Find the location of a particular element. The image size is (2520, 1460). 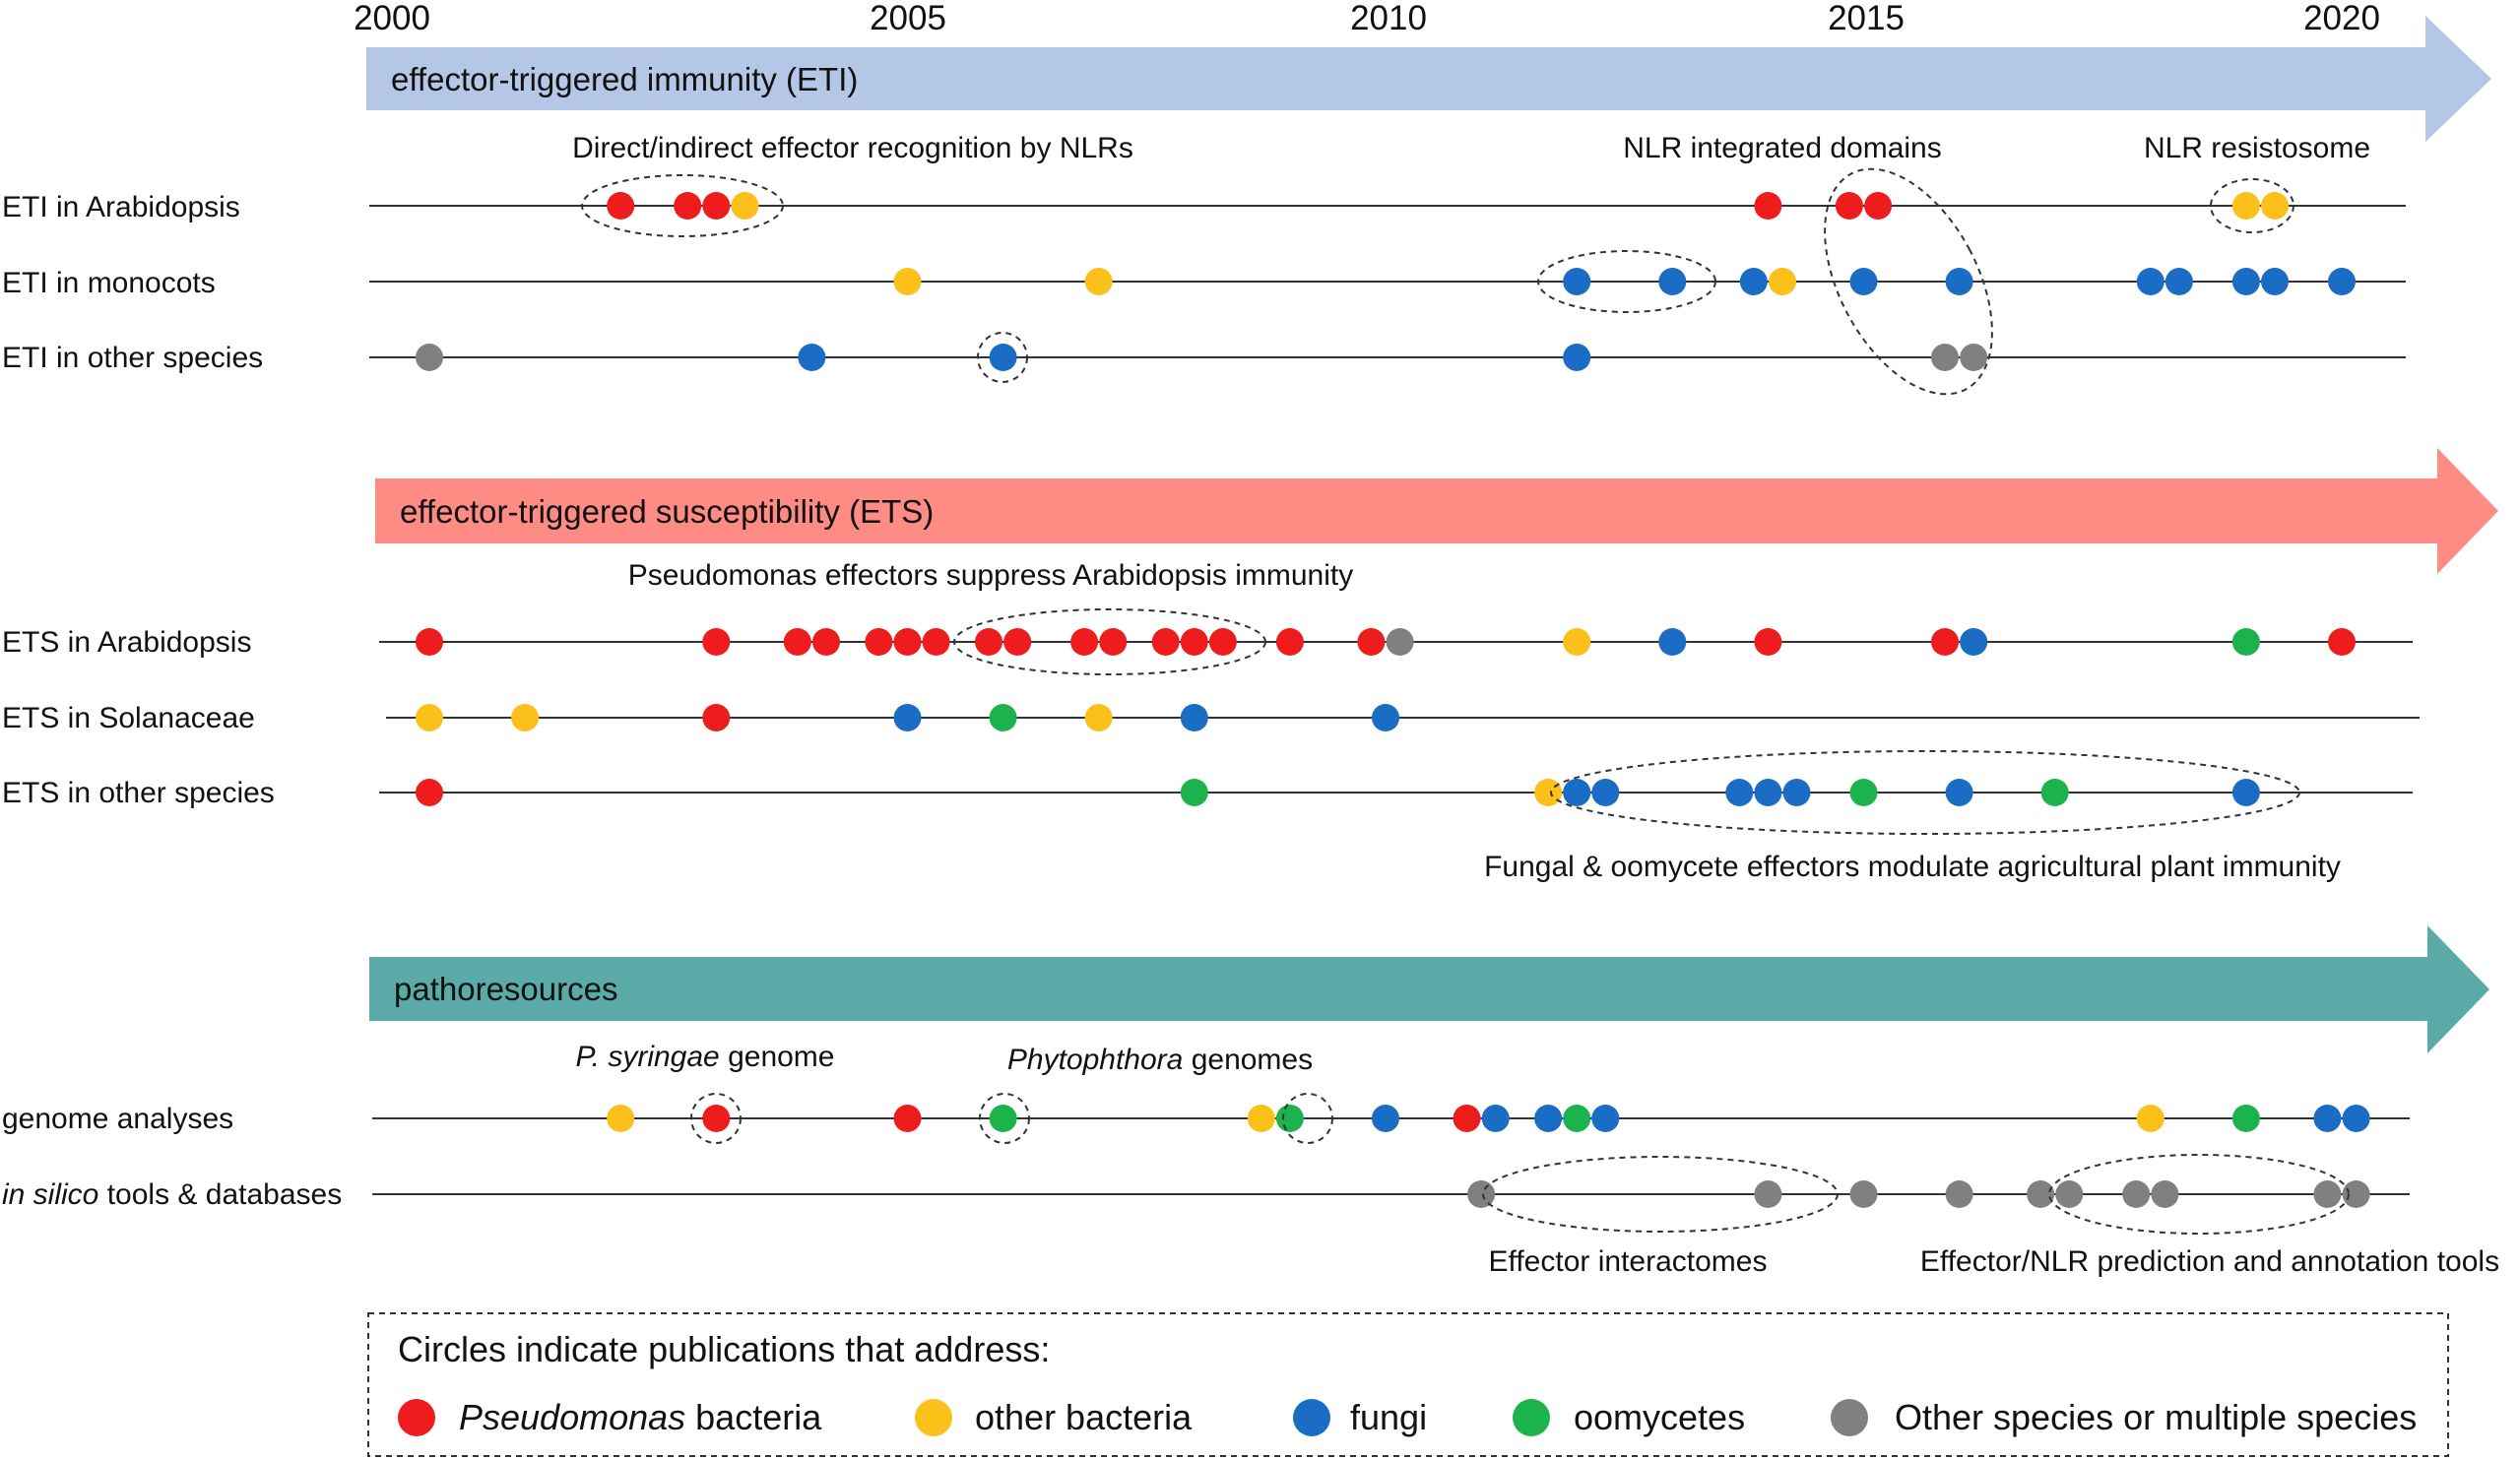

legend-pseudomonas-italic: Pseudomonas is located at coordinates (572, 1417).